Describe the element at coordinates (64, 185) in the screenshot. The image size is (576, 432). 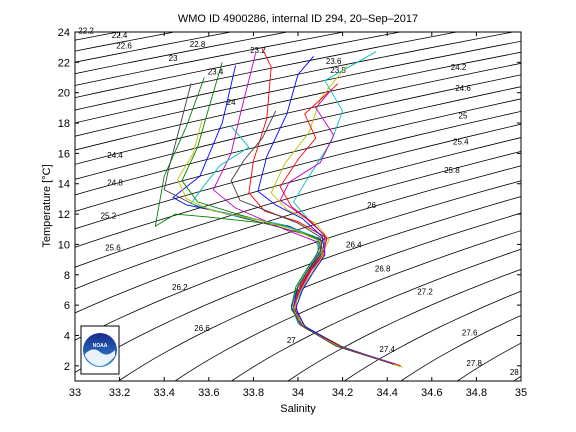
I see `y-tick-label: 14` at that location.